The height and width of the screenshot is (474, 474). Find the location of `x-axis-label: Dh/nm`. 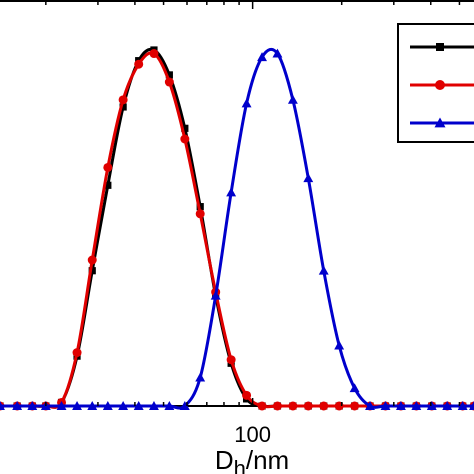

x-axis-label: Dh/nm is located at coordinates (252, 459).